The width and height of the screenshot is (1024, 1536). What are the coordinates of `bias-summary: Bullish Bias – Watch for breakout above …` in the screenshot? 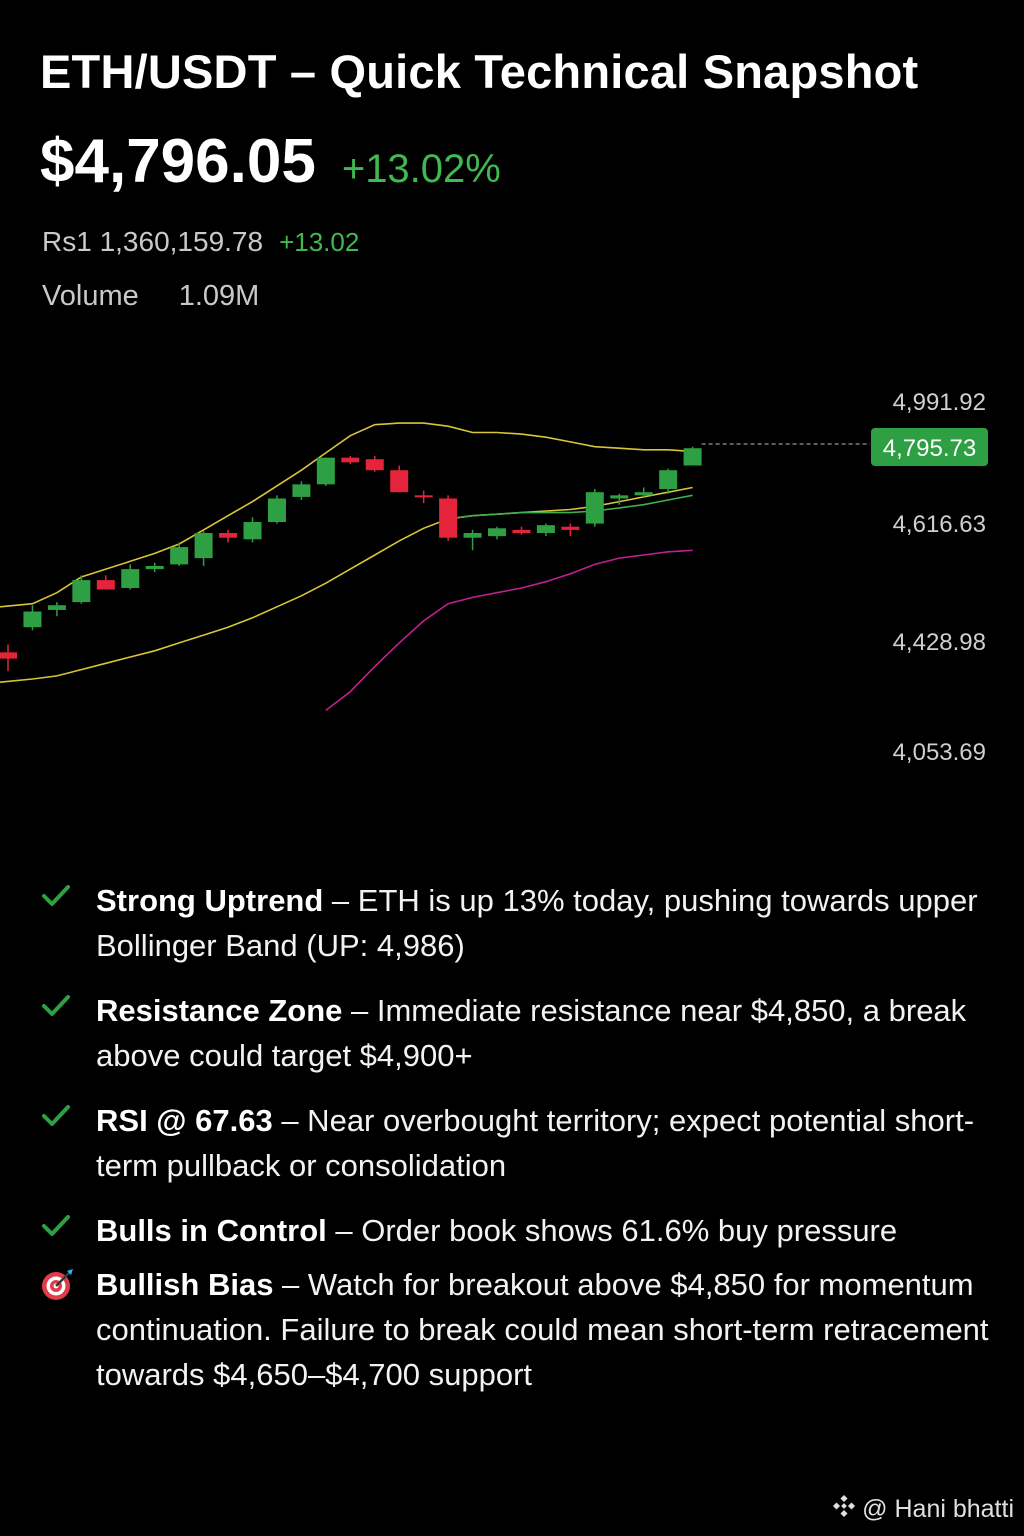 It's located at (520, 1329).